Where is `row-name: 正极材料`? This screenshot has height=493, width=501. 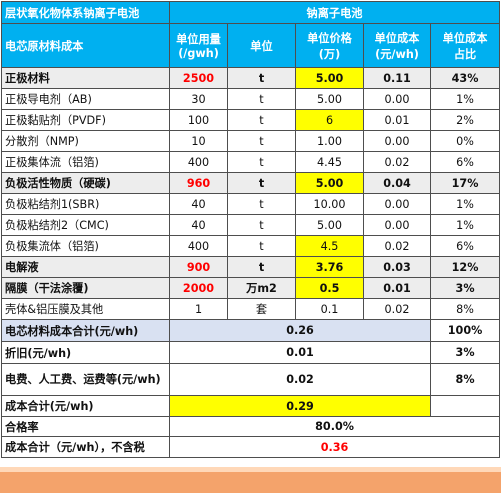
row-name: 正极材料 is located at coordinates (85, 78).